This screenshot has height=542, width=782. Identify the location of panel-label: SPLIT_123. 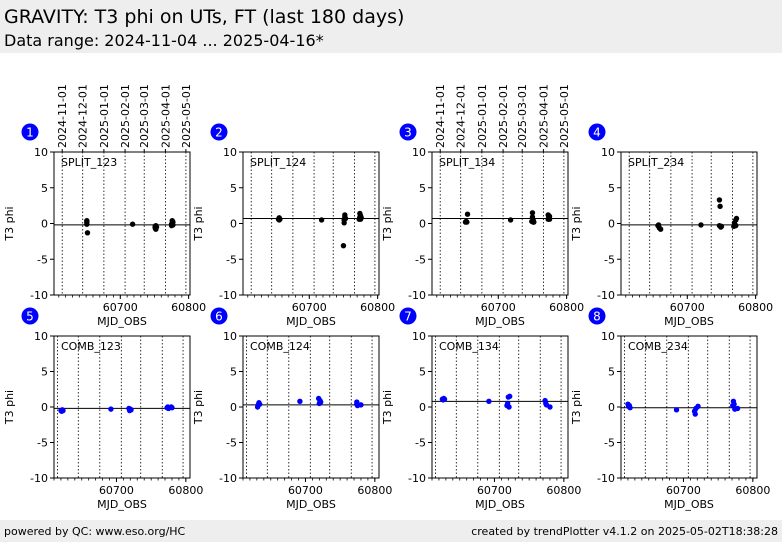
(89, 162).